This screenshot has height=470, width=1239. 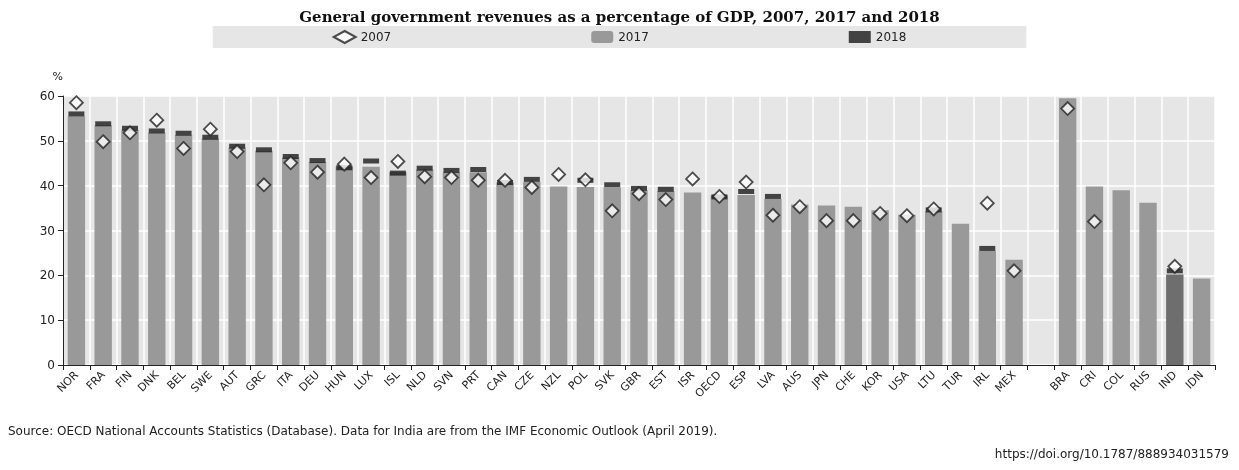 I want to click on y-axis-title: %, so click(x=57, y=76).